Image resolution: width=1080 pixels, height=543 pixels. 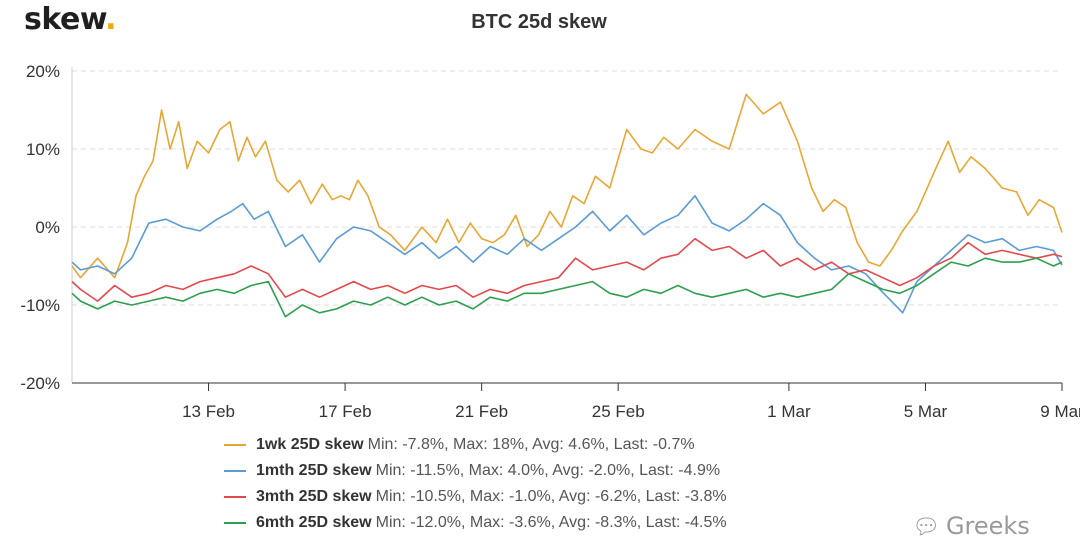 I want to click on skew-logo: skew., so click(x=70, y=19).